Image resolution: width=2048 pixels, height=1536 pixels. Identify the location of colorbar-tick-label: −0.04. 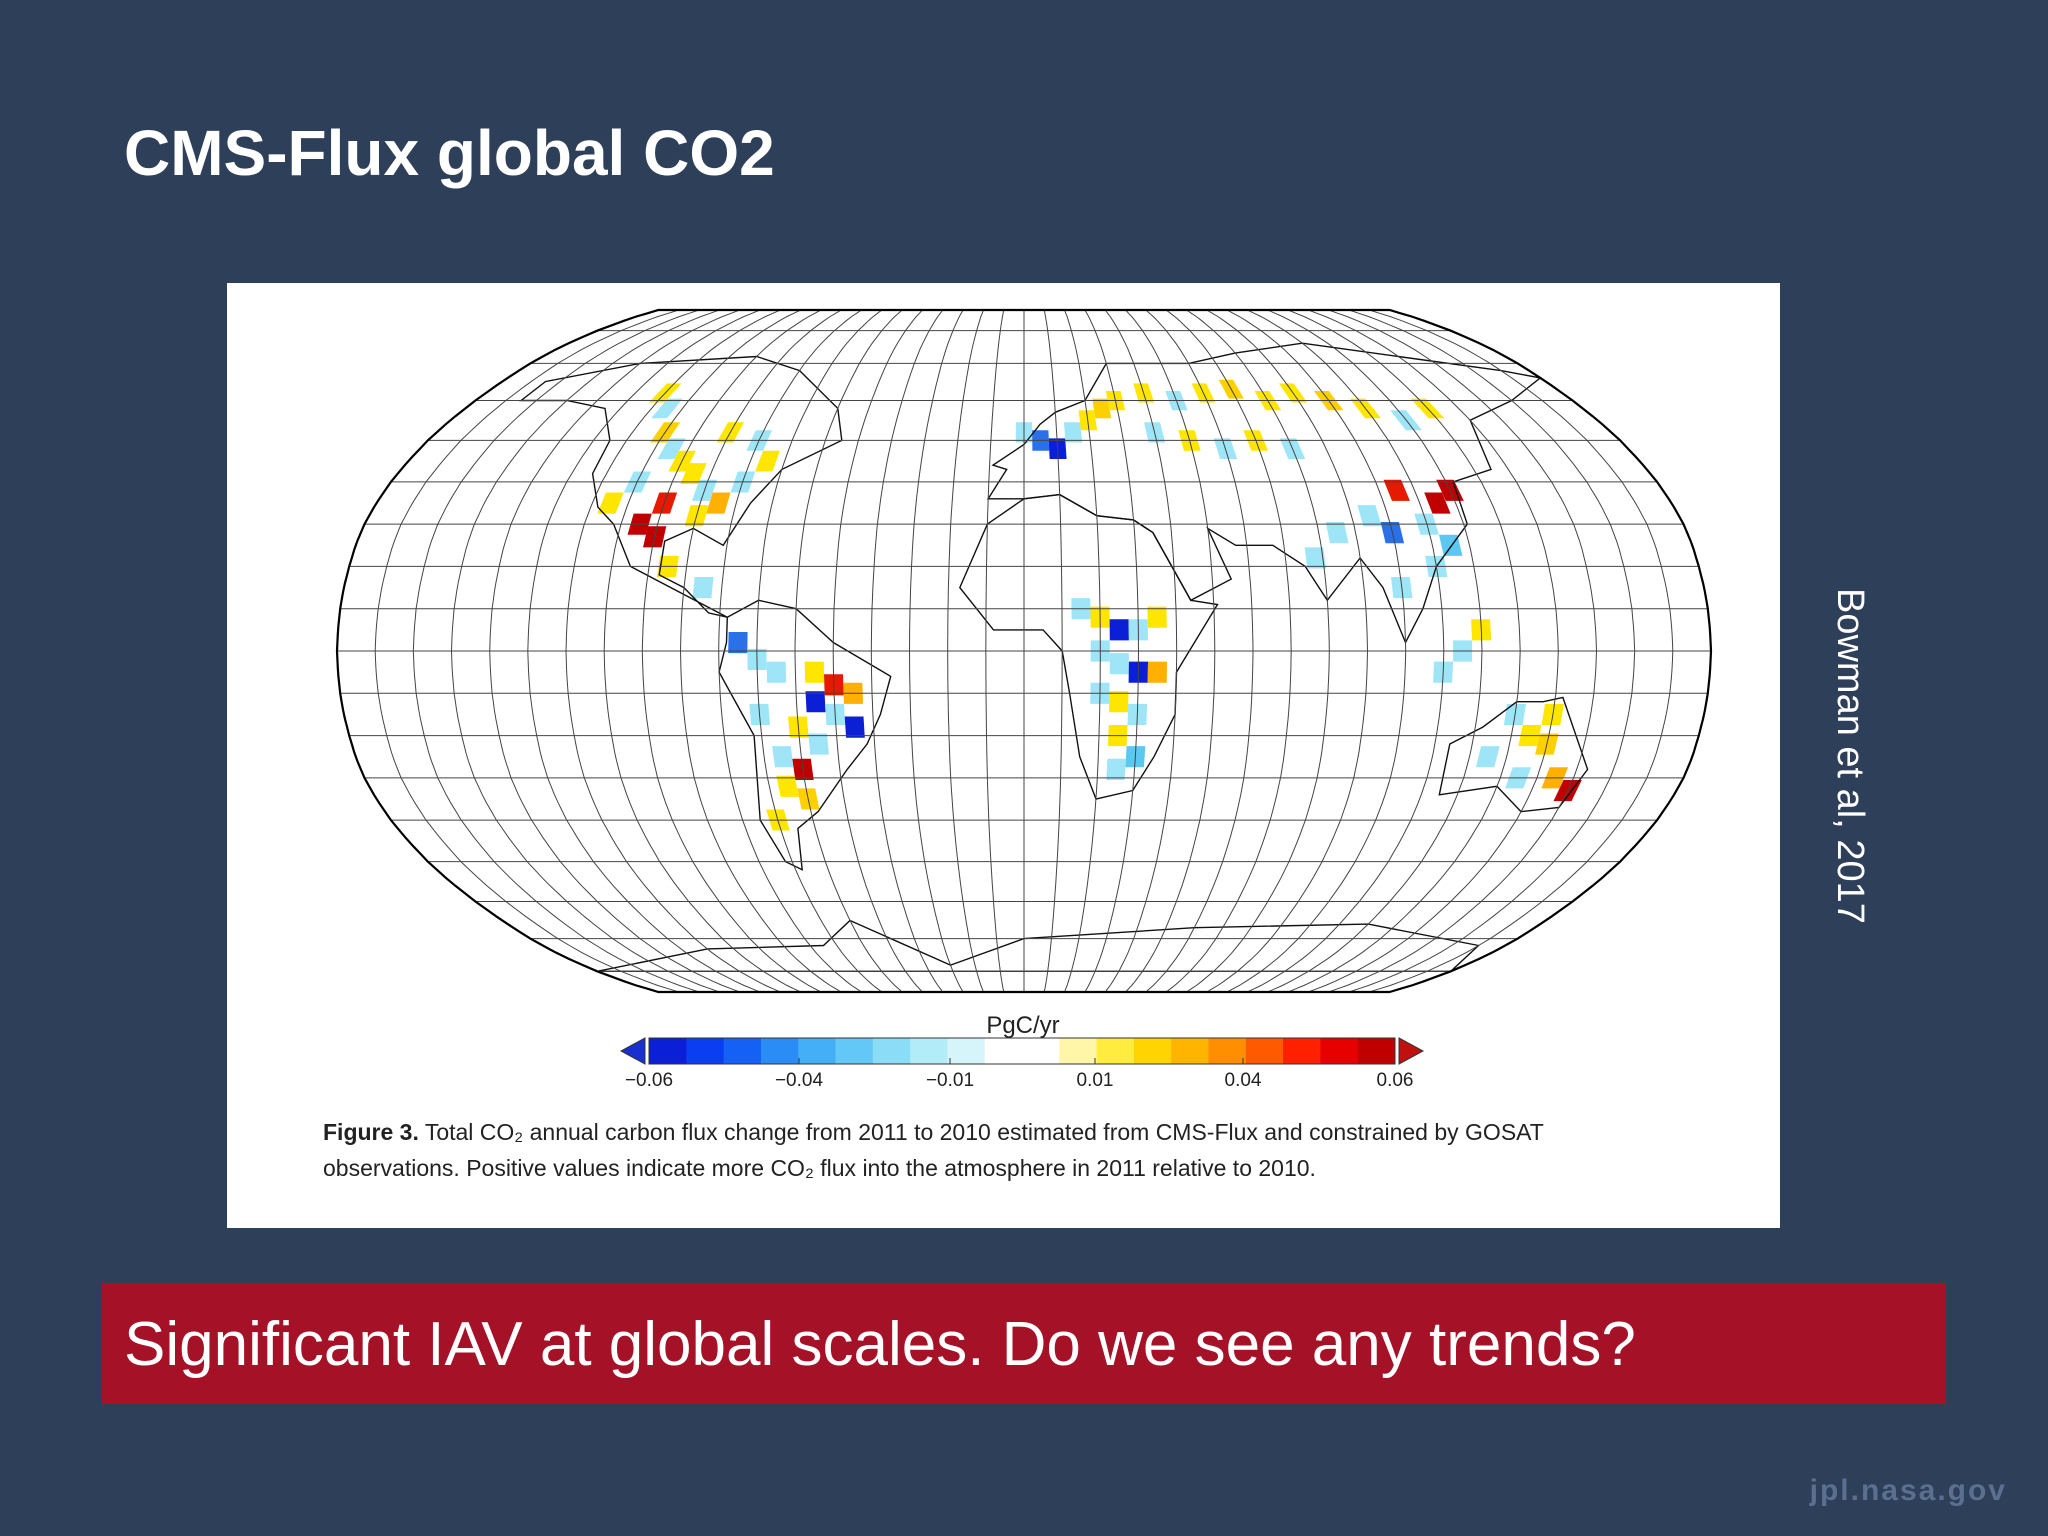
(799, 1080).